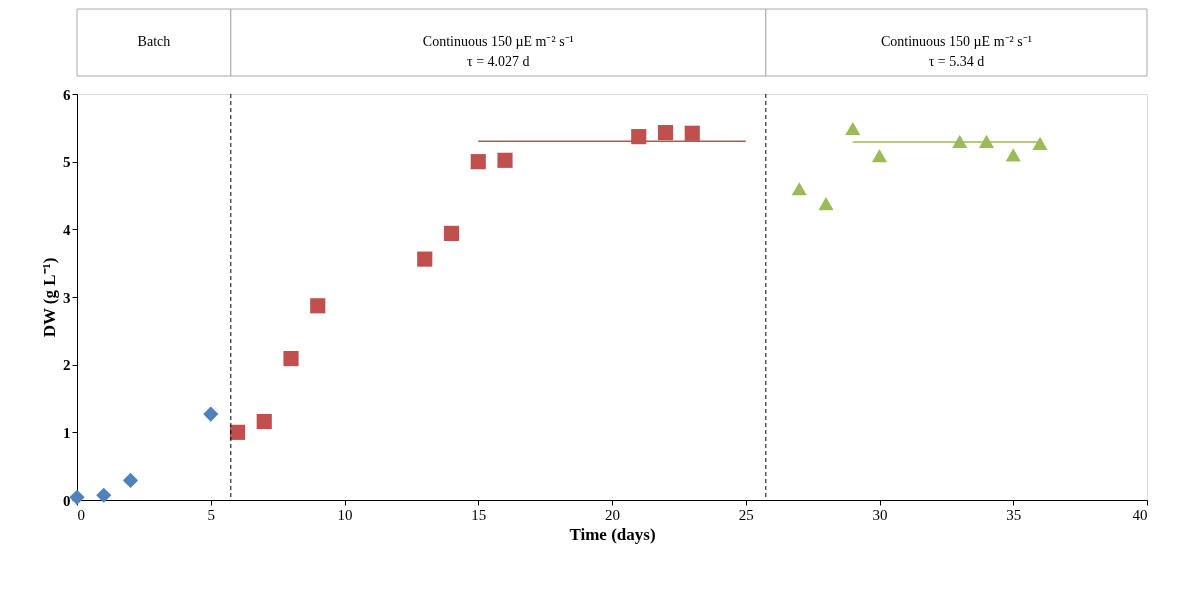 Image resolution: width=1178 pixels, height=592 pixels. What do you see at coordinates (67, 162) in the screenshot?
I see `y-tick-label: 5` at bounding box center [67, 162].